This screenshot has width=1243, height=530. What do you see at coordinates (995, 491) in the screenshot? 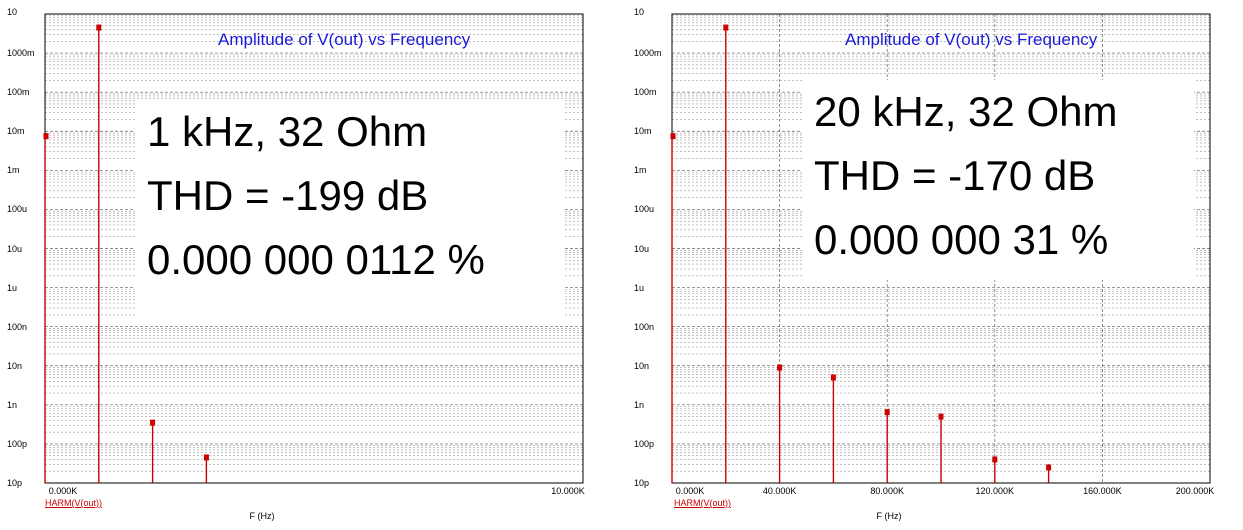
I see `x-tick-label: 120.000K` at bounding box center [995, 491].